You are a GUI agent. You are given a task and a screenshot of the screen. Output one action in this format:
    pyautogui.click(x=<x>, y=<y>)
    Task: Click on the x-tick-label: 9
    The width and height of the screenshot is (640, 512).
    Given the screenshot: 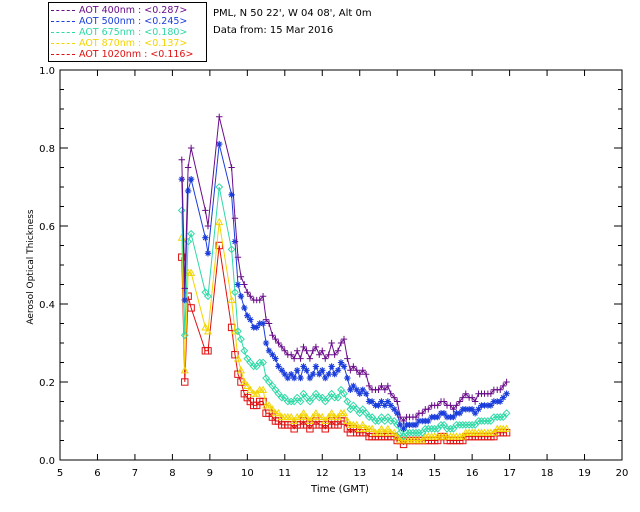 What is the action you would take?
    pyautogui.click(x=210, y=473)
    